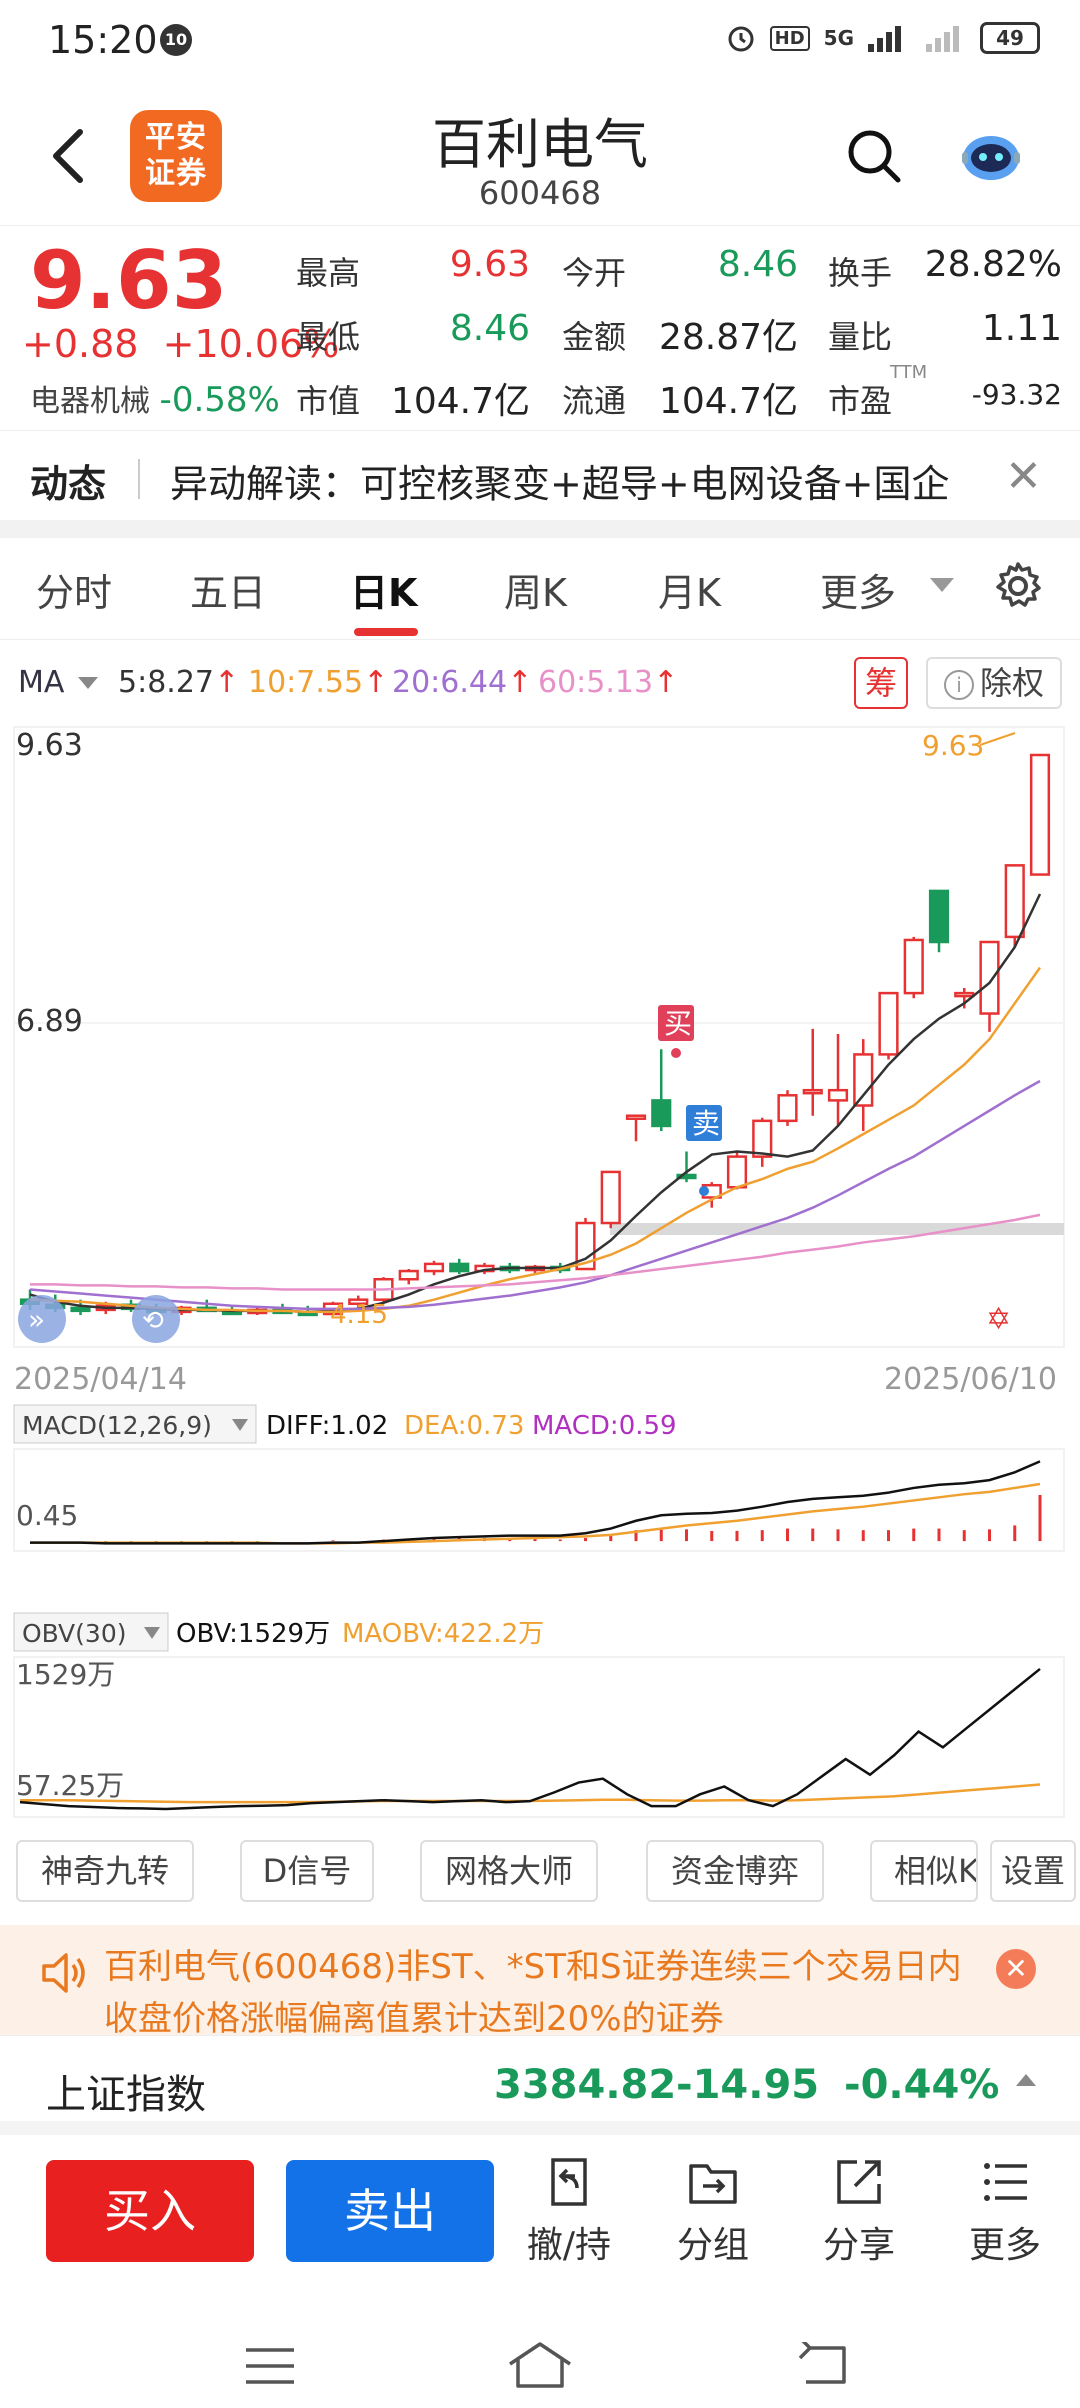  What do you see at coordinates (1005, 2209) in the screenshot?
I see `more-button: 更多` at bounding box center [1005, 2209].